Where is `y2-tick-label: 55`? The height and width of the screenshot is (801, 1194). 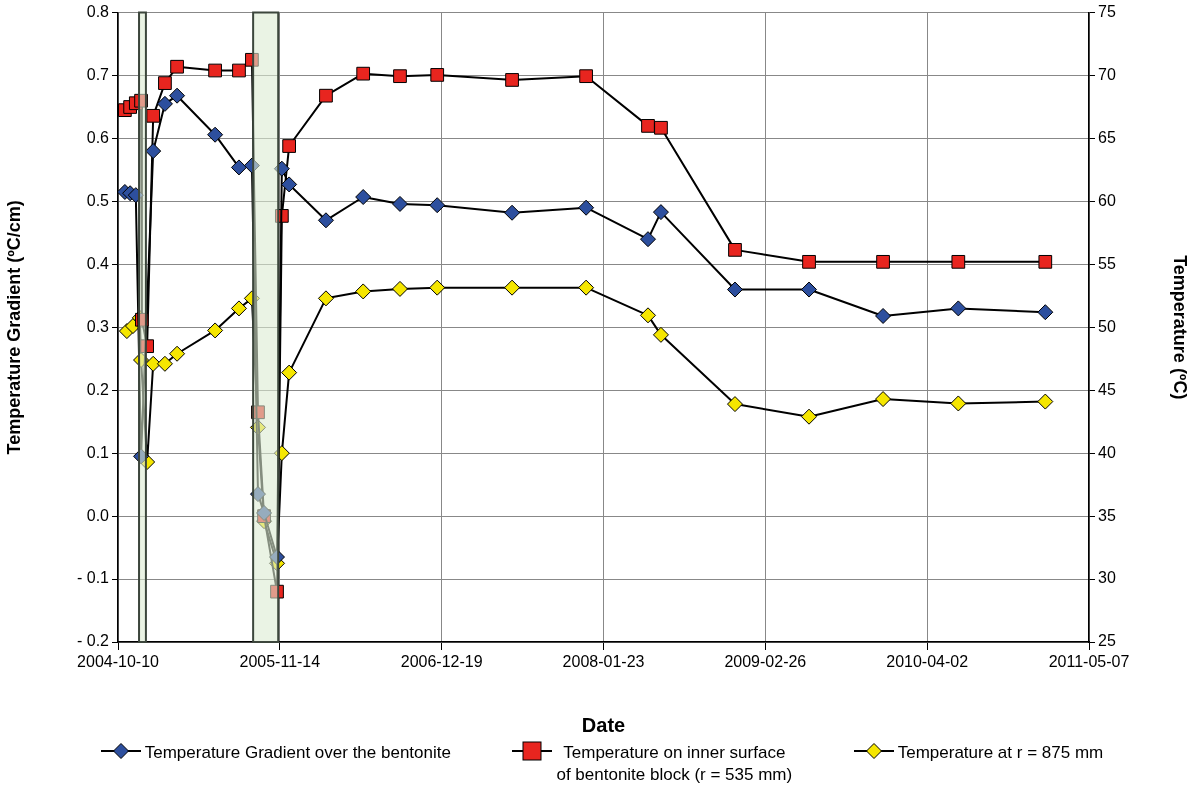 y2-tick-label: 55 is located at coordinates (1107, 263).